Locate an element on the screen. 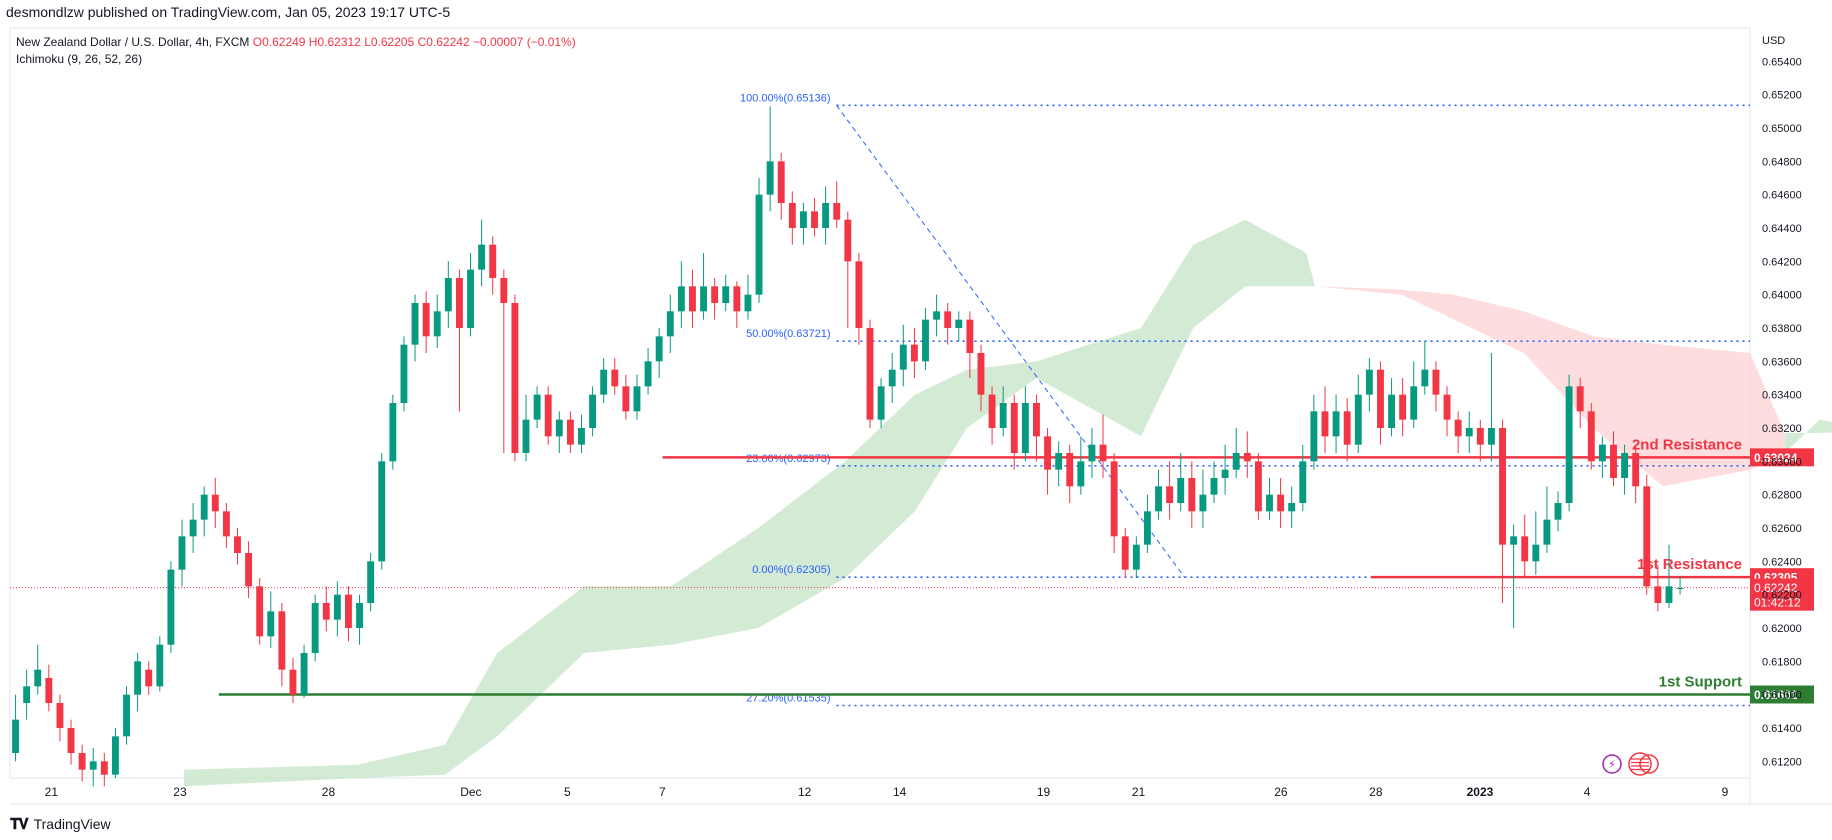 The width and height of the screenshot is (1832, 840). y-tick-label: 0.64200 is located at coordinates (1782, 262).